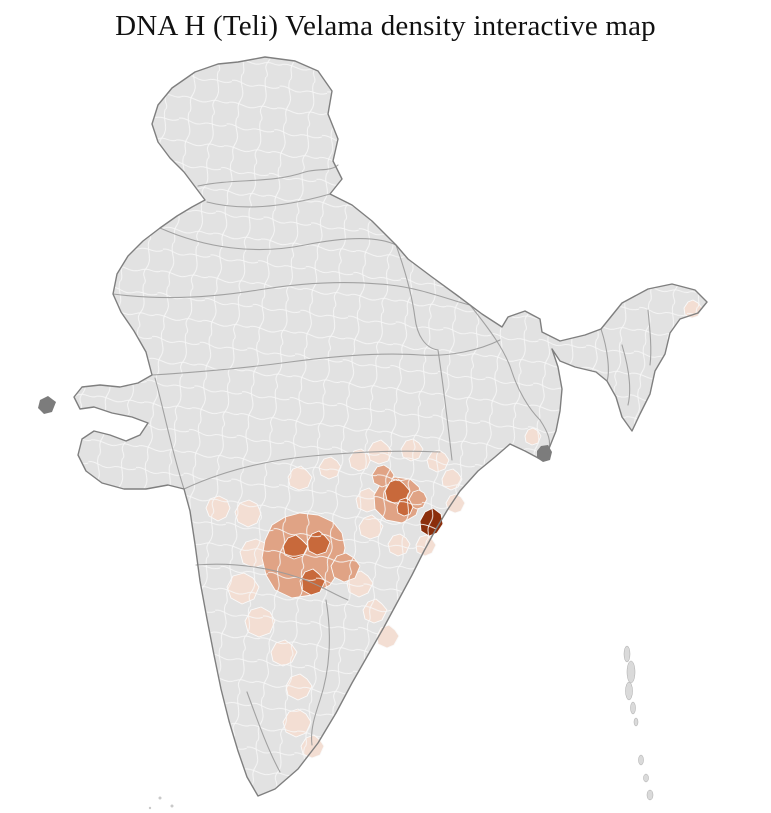 Image resolution: width=771 pixels, height=813 pixels. What do you see at coordinates (295, 429) in the screenshot?
I see `dark-marked-areas` at bounding box center [295, 429].